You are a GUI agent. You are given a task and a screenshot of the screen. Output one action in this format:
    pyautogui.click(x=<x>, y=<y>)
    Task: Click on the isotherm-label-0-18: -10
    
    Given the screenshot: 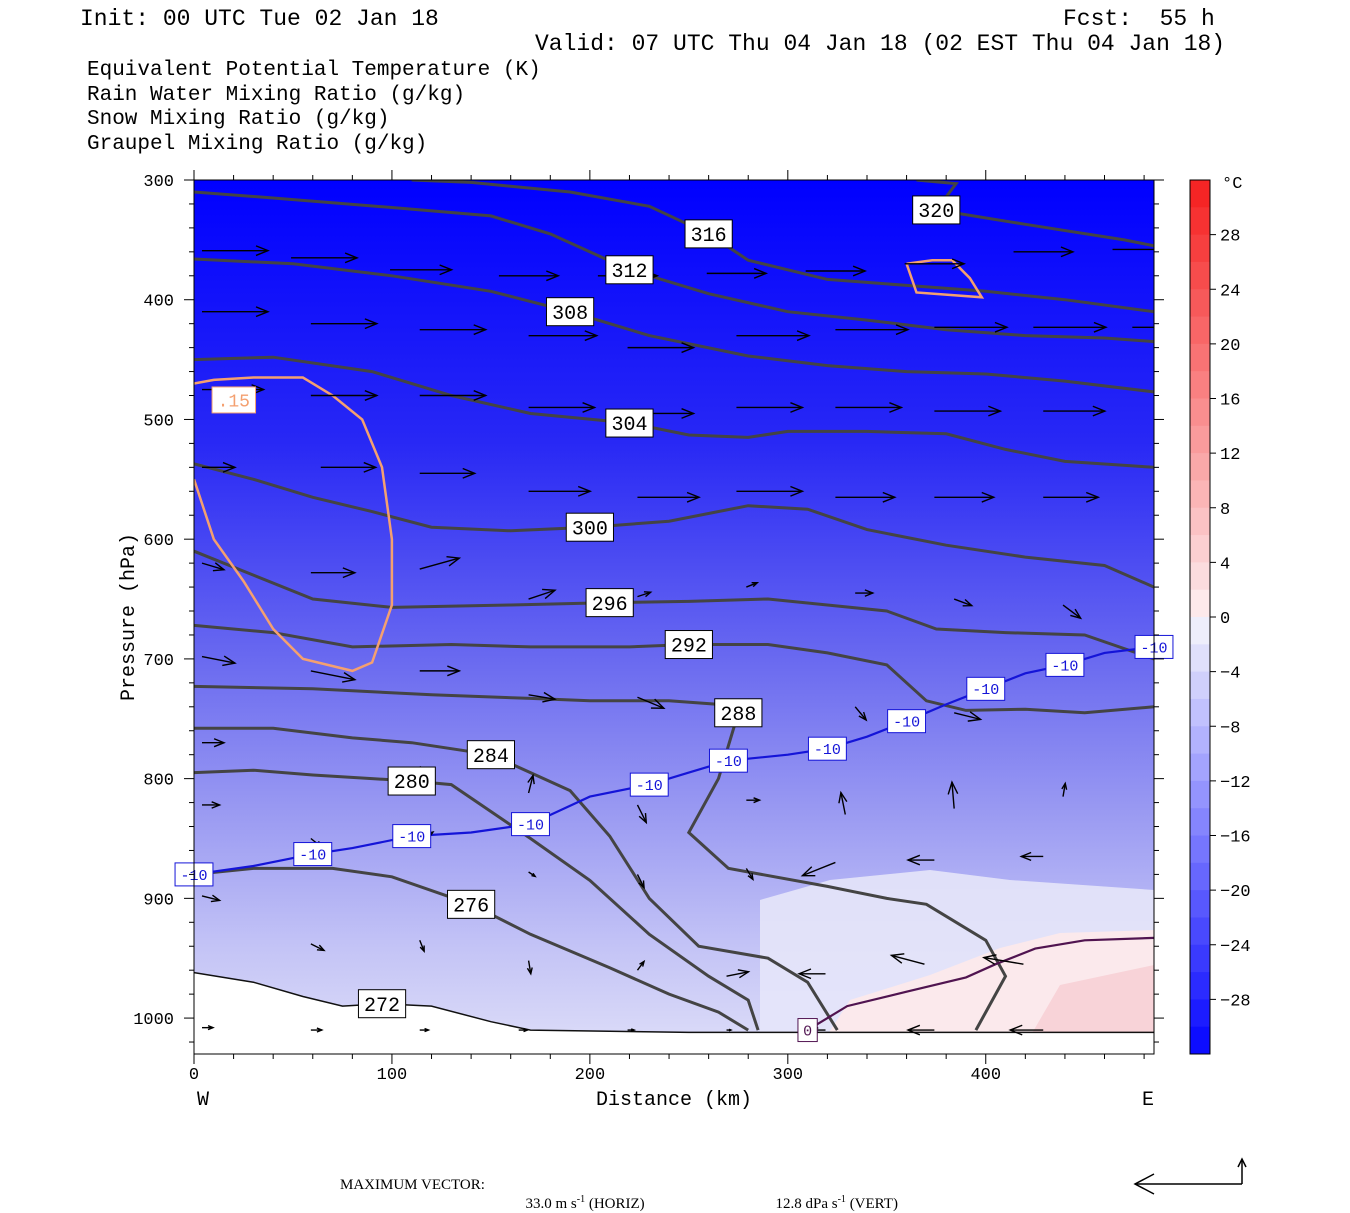 What is the action you would take?
    pyautogui.click(x=1065, y=664)
    